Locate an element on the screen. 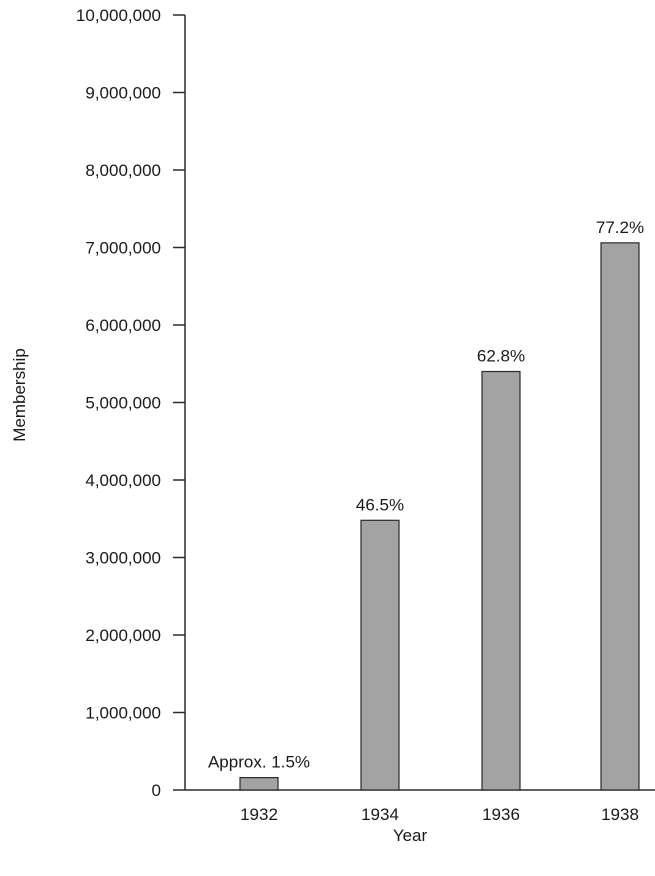 The width and height of the screenshot is (655, 876). bar-1934 is located at coordinates (380, 655).